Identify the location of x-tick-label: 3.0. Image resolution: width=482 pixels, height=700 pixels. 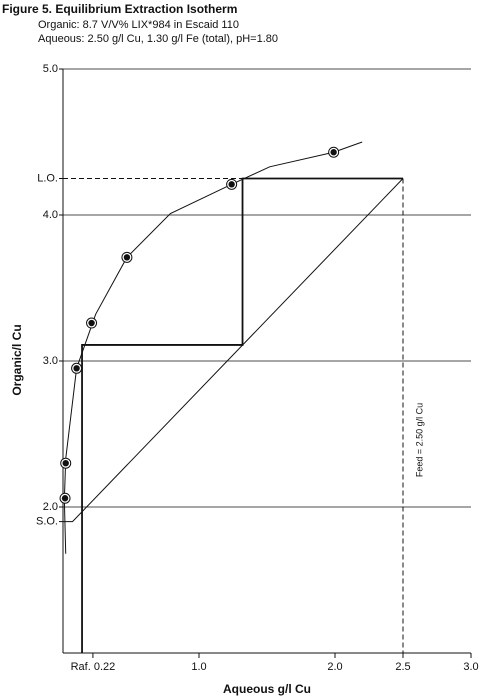
(470, 667).